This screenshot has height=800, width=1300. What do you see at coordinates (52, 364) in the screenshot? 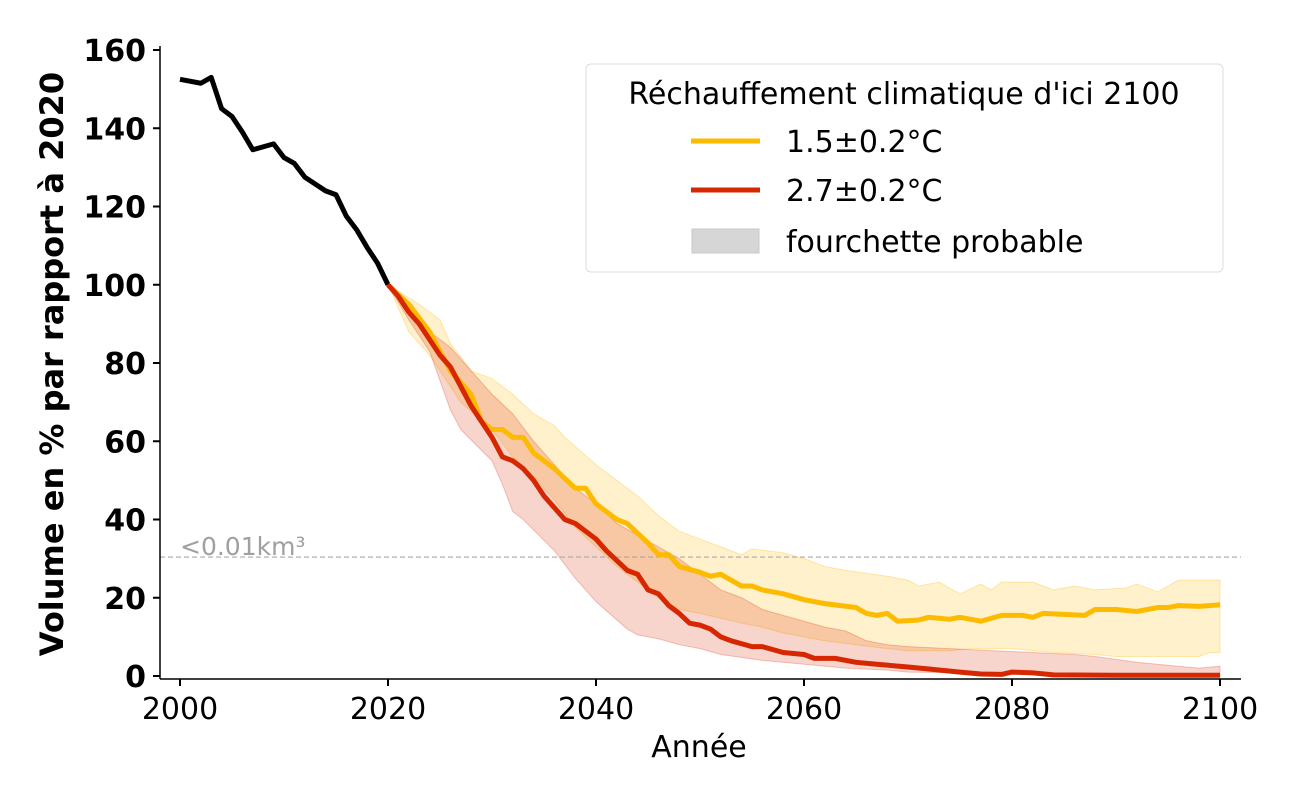
I see `y-axis-label: Volume en % par rapport à 2020` at bounding box center [52, 364].